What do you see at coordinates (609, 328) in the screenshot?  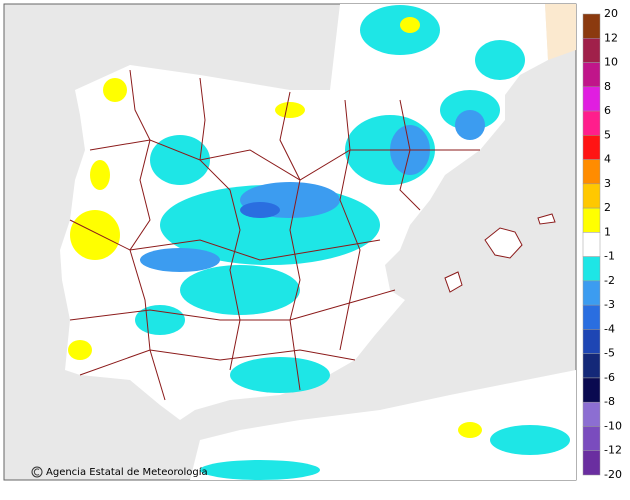 I see `legend-label: -4` at bounding box center [609, 328].